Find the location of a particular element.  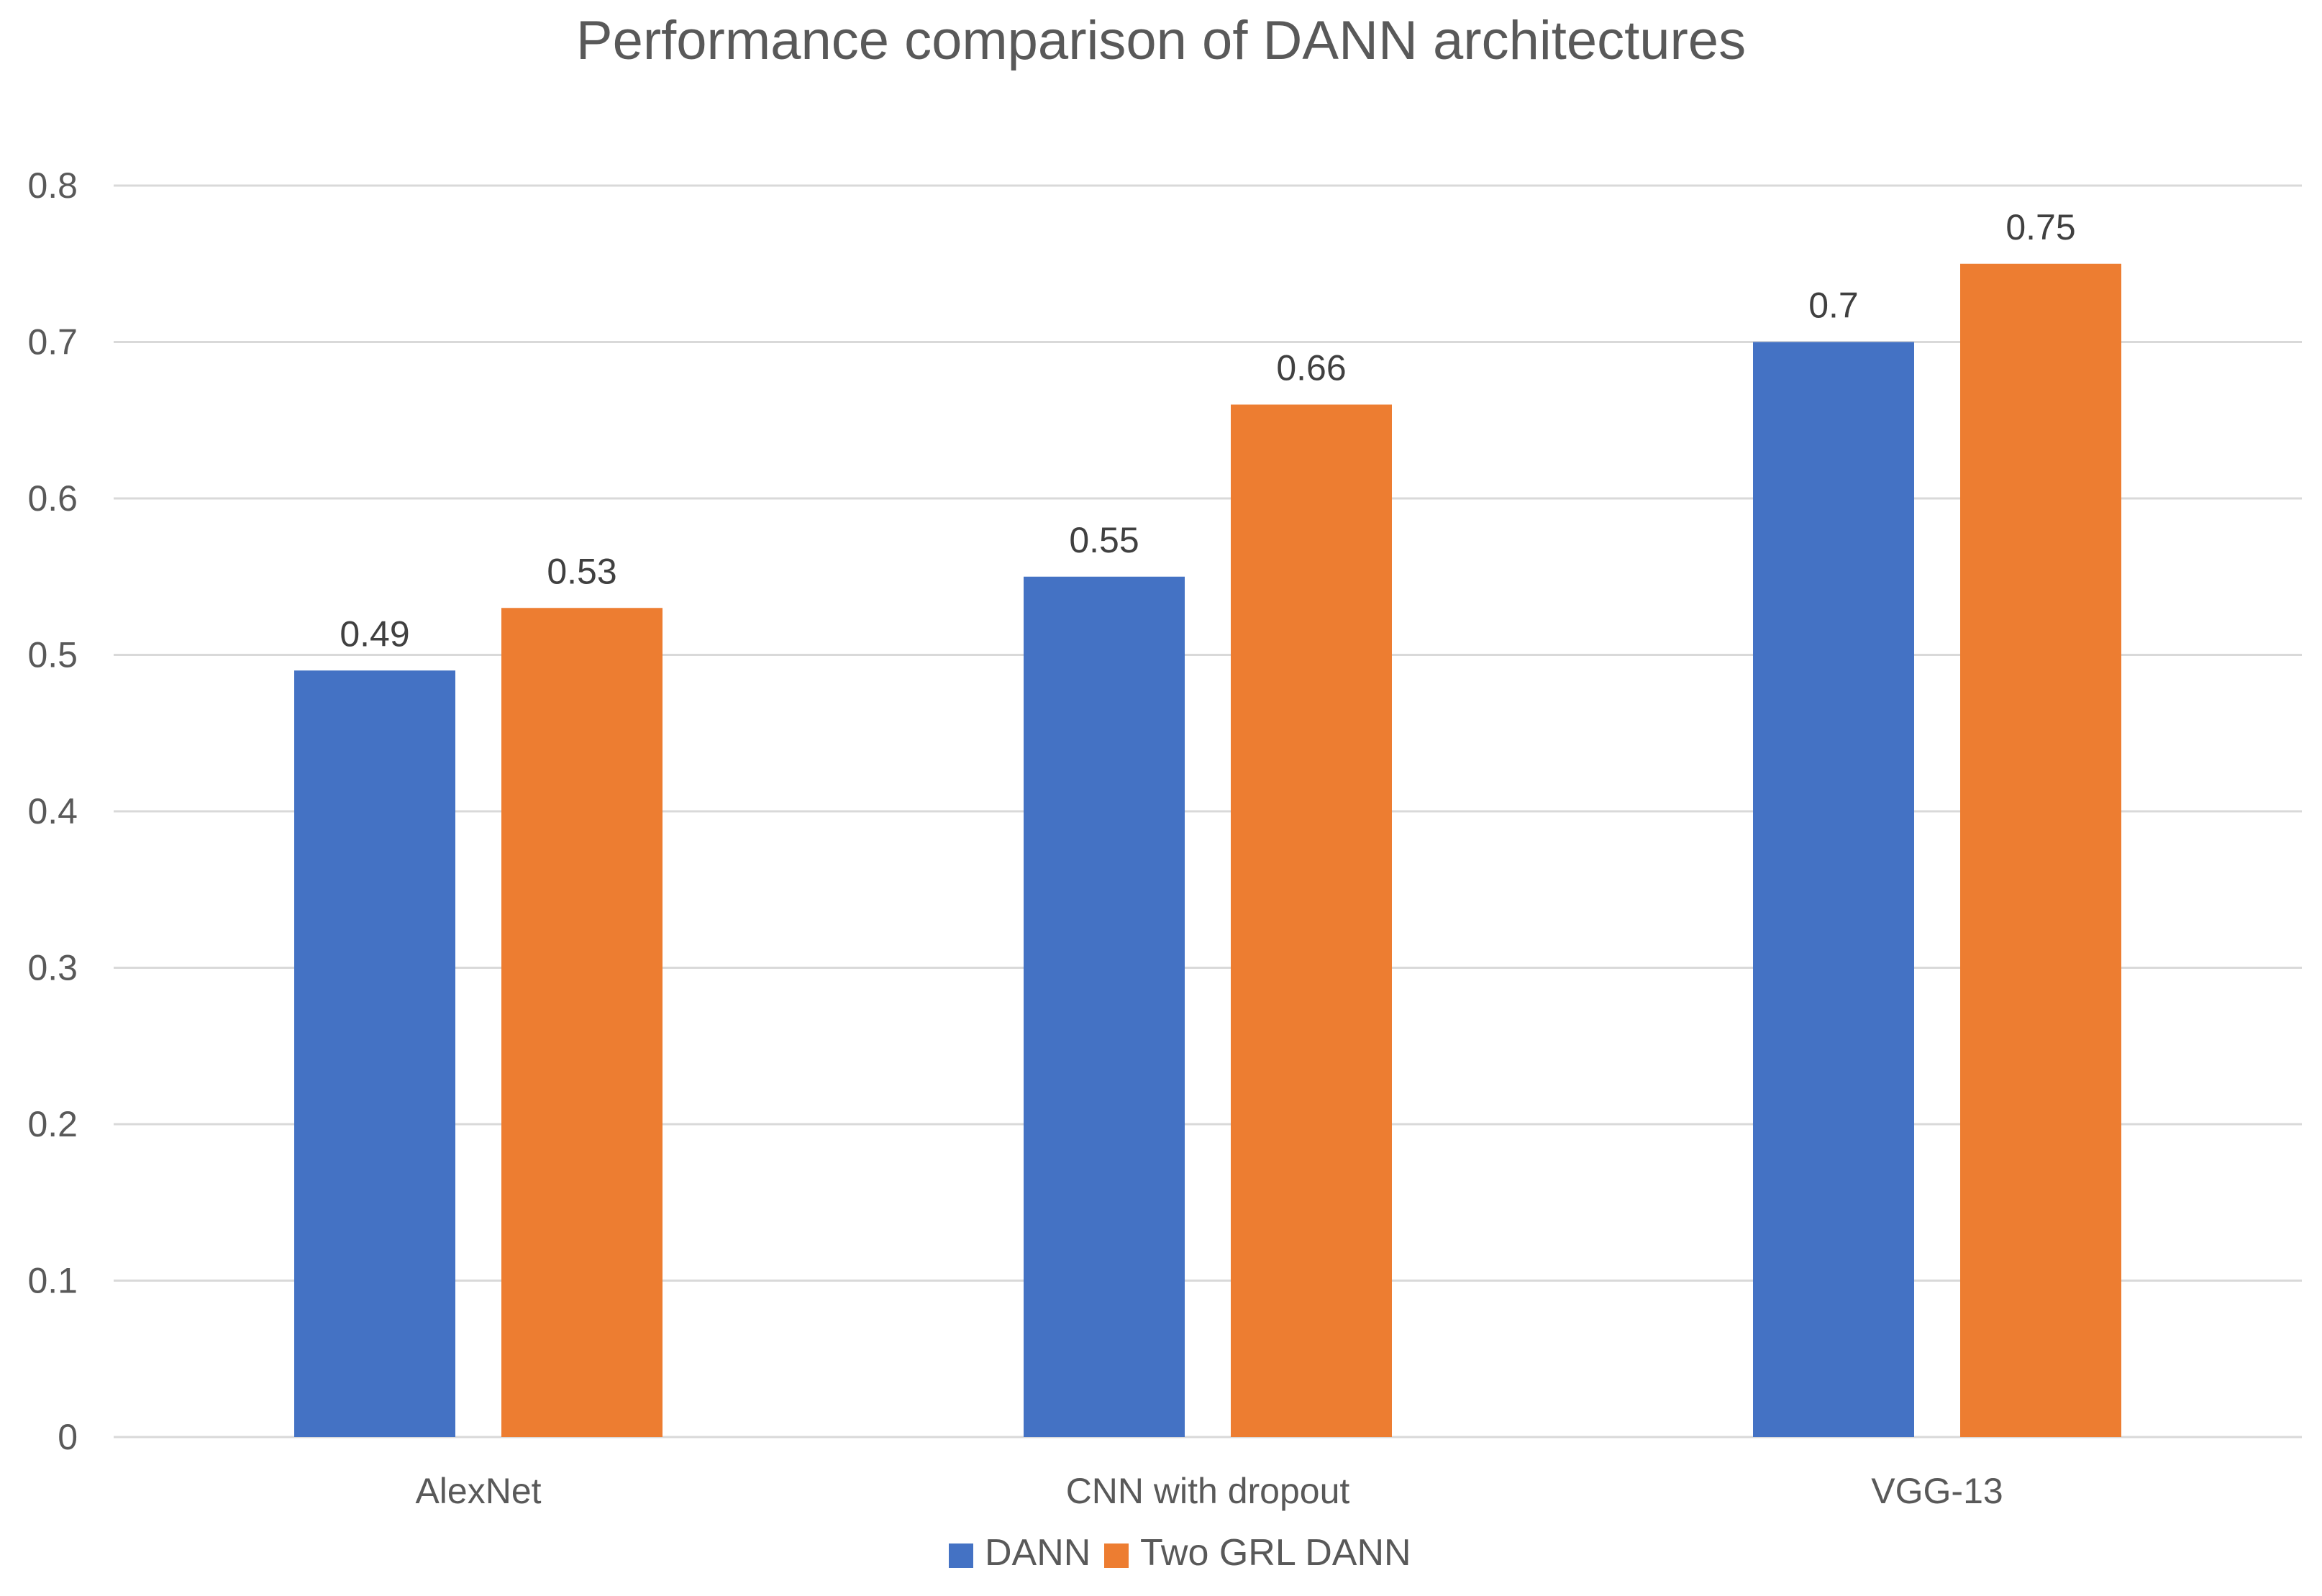

x-category-label: VGG-13 is located at coordinates (1937, 1491).